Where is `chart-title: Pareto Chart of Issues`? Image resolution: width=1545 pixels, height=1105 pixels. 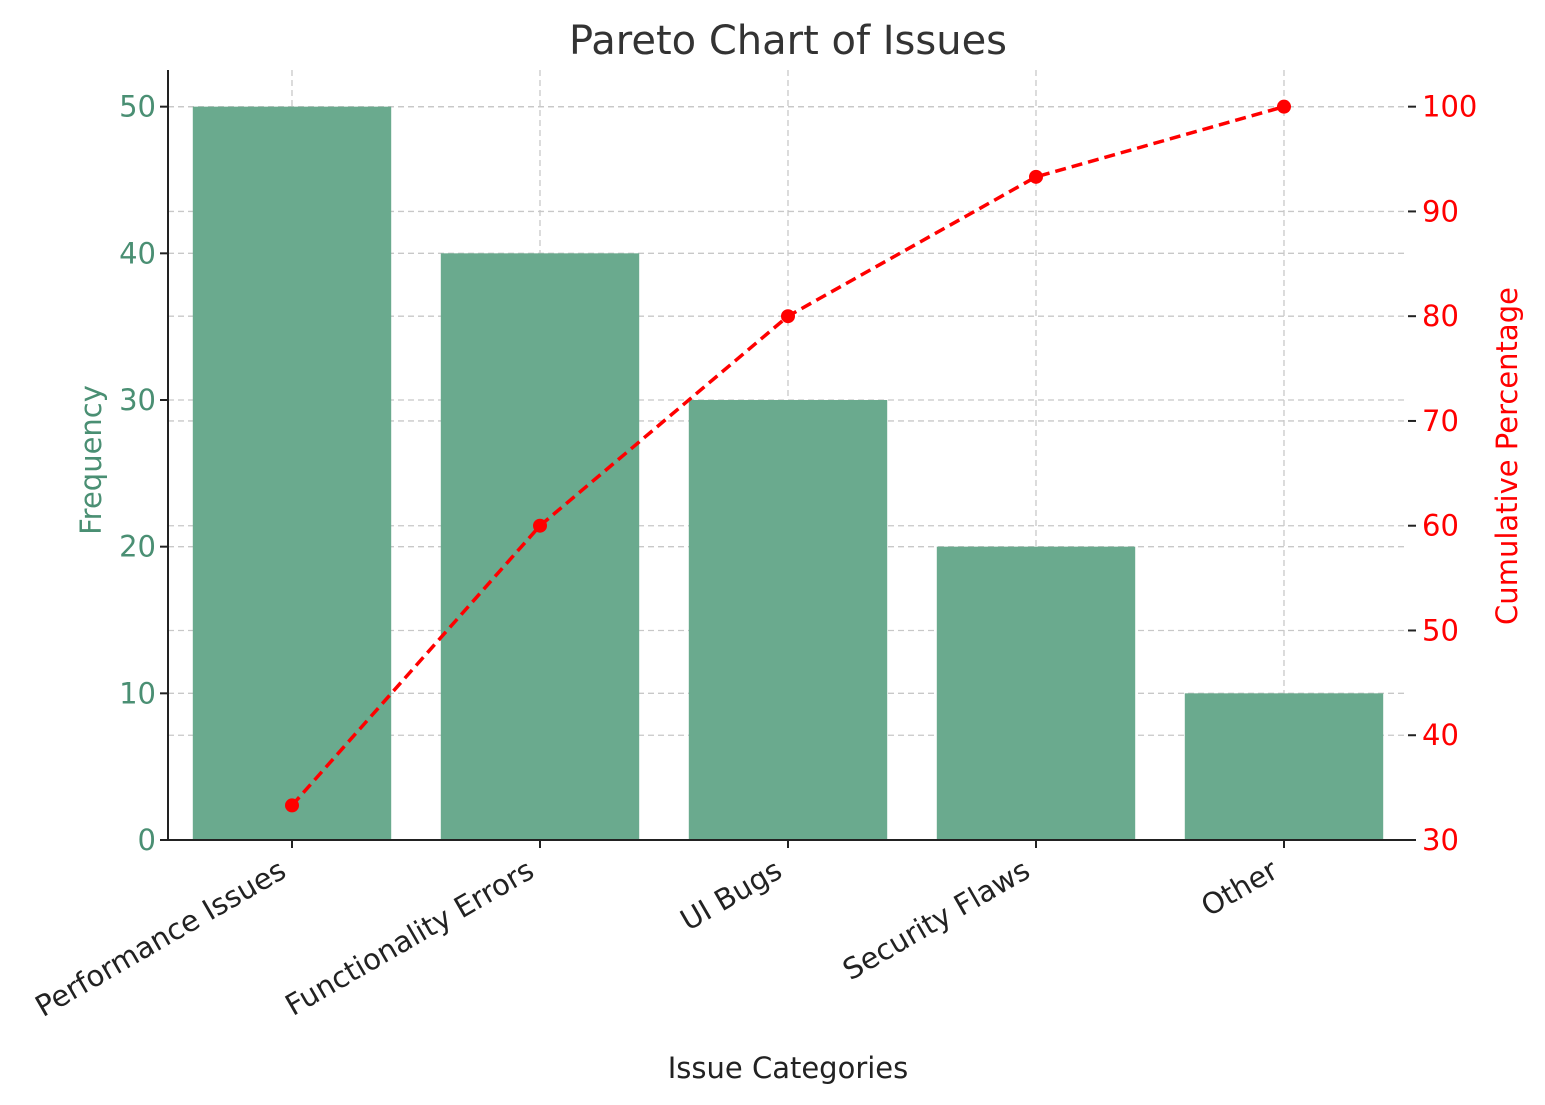 chart-title: Pareto Chart of Issues is located at coordinates (788, 41).